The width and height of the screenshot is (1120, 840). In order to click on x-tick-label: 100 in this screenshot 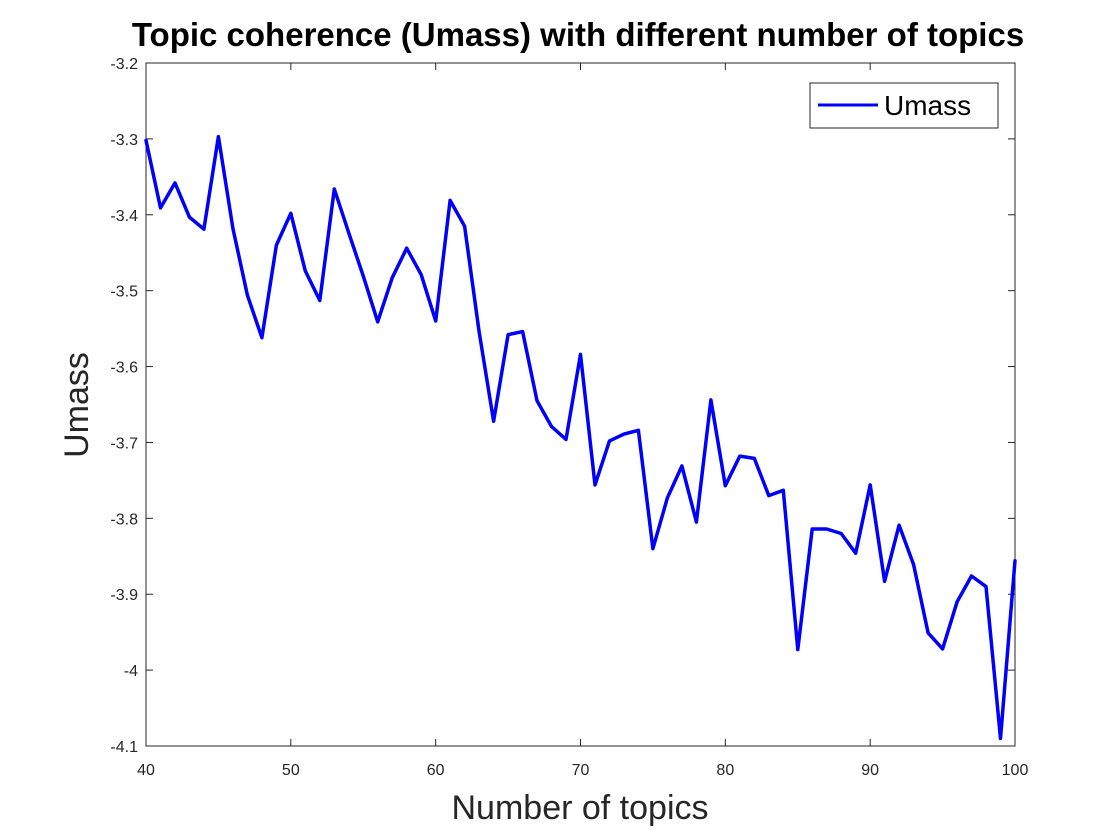, I will do `click(1015, 770)`.